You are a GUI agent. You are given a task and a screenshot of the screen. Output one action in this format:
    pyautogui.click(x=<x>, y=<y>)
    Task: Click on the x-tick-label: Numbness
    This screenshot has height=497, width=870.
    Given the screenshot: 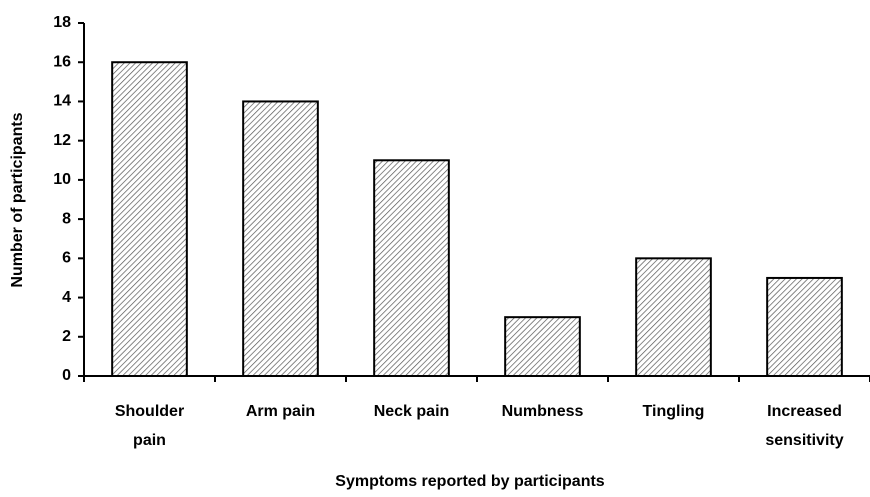 What is the action you would take?
    pyautogui.click(x=542, y=411)
    